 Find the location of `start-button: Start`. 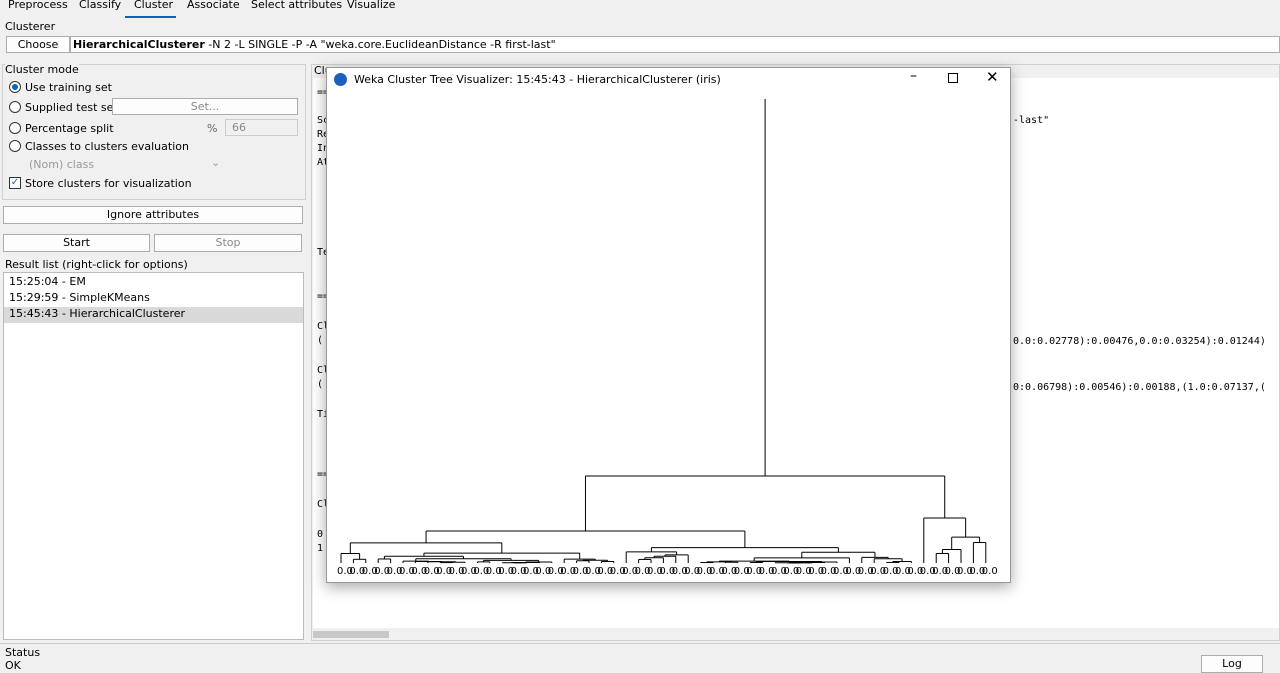

start-button: Start is located at coordinates (76, 243).